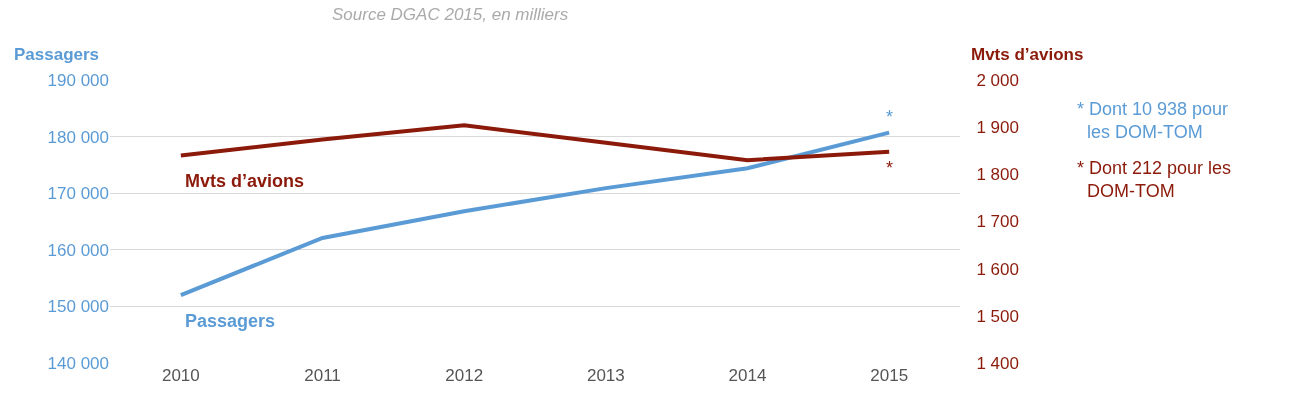 This screenshot has width=1295, height=403. Describe the element at coordinates (180, 375) in the screenshot. I see `x-tick-label: 2010` at that location.